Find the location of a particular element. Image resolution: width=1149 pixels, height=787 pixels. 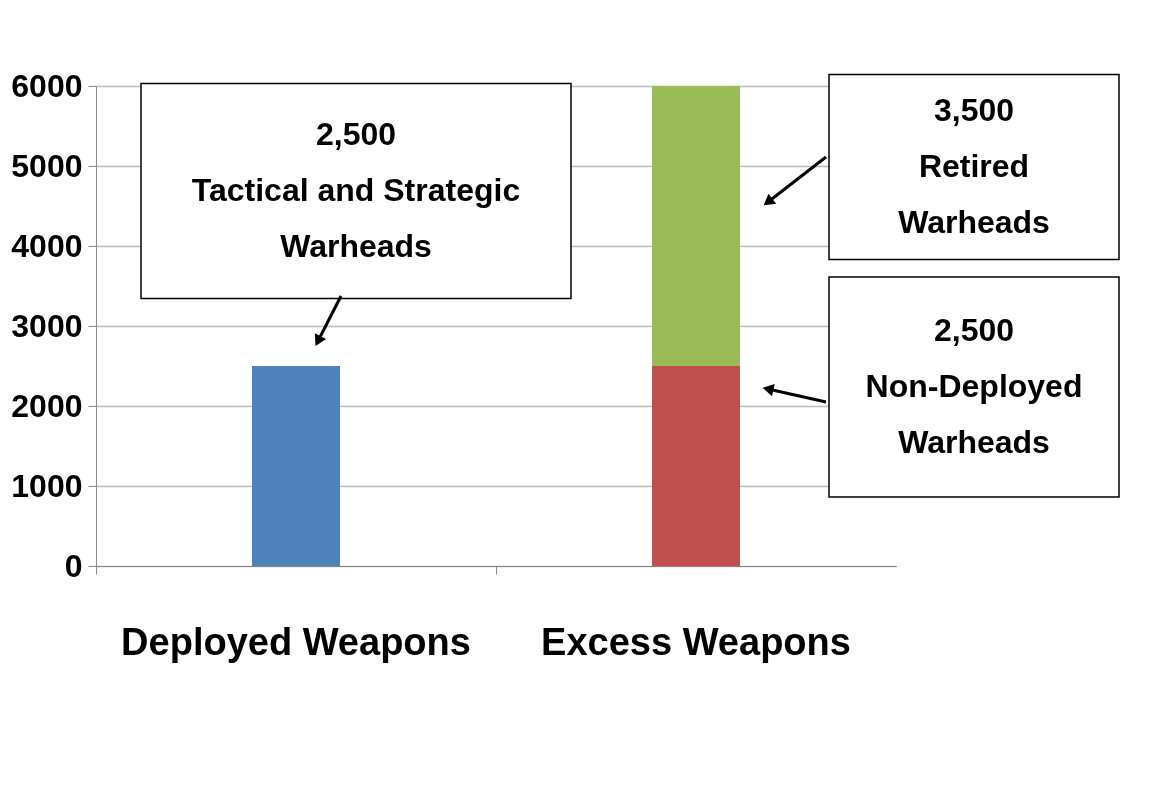

text: 3,500 Retired Warheads is located at coordinates (974, 166).